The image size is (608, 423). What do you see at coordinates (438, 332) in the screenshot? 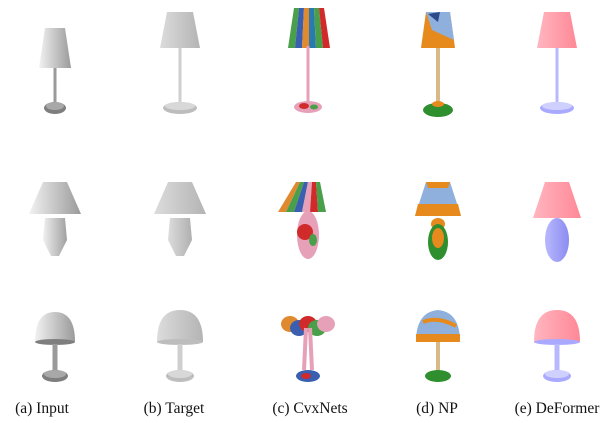
I see `cell-np-row3` at bounding box center [438, 332].